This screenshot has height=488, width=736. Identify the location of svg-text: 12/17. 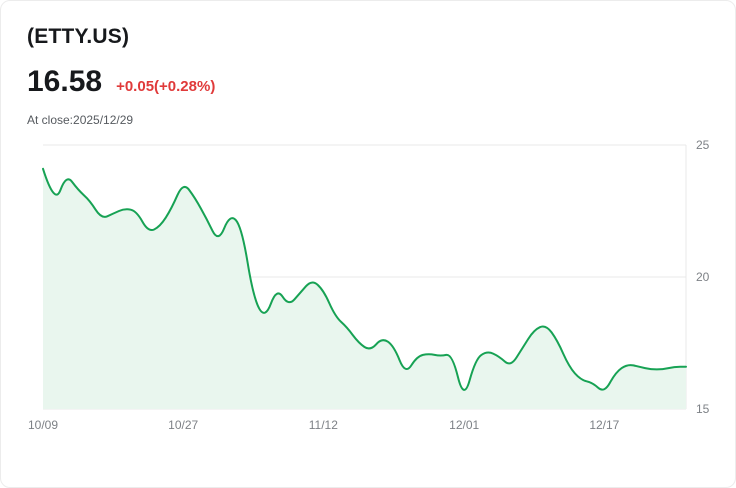
(604, 425).